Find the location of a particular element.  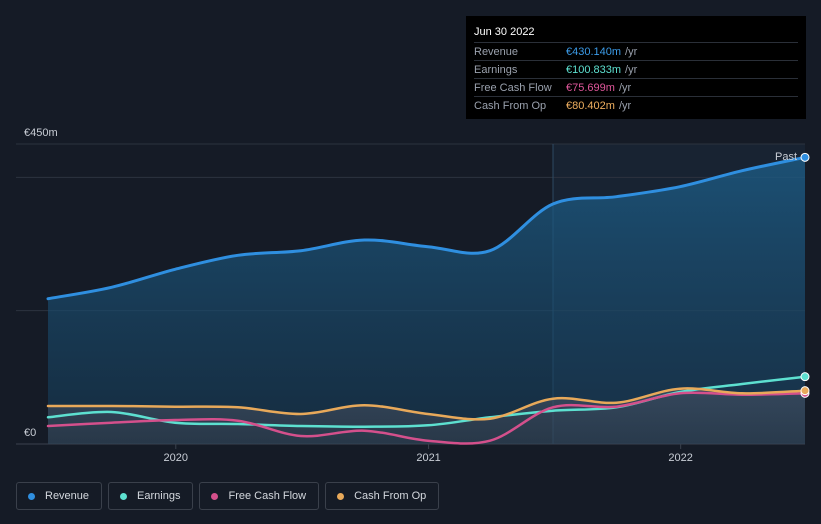

series-end-point-revenue is located at coordinates (805, 157).